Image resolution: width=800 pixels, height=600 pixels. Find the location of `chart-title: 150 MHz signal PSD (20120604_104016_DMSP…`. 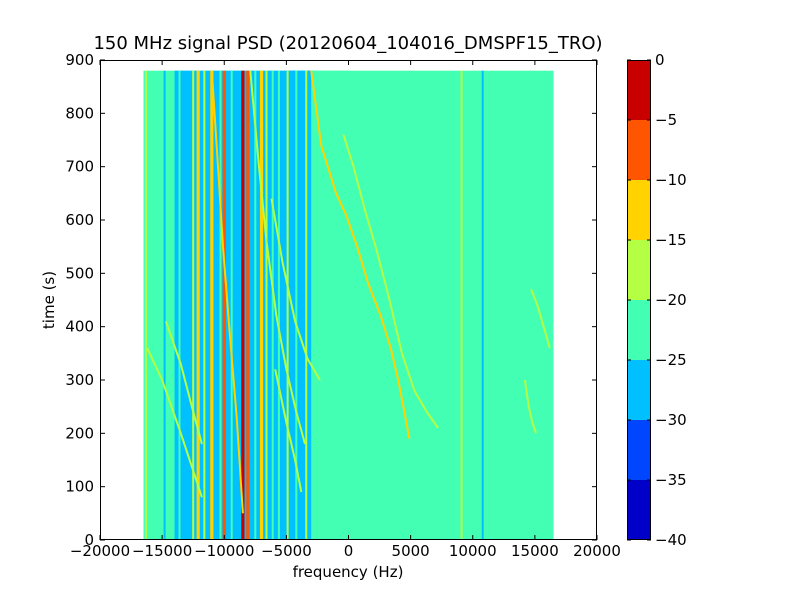

chart-title: 150 MHz signal PSD (20120604_104016_DMSP… is located at coordinates (347, 43).